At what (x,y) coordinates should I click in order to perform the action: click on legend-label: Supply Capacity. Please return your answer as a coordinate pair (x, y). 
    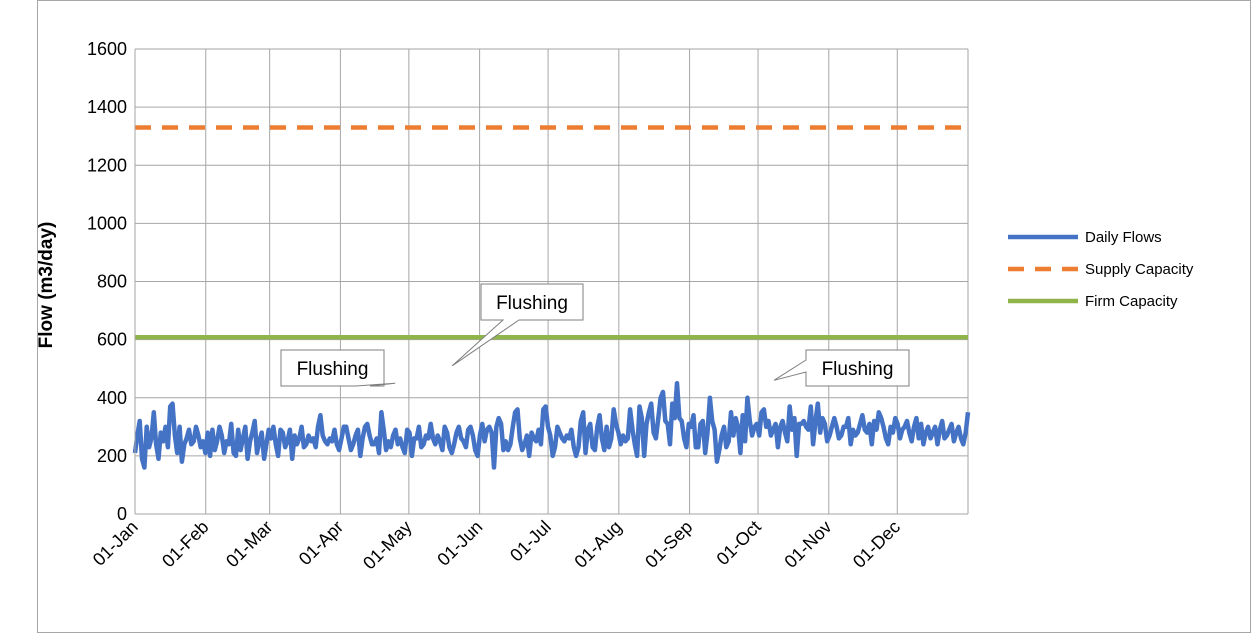
    Looking at the image, I should click on (1139, 269).